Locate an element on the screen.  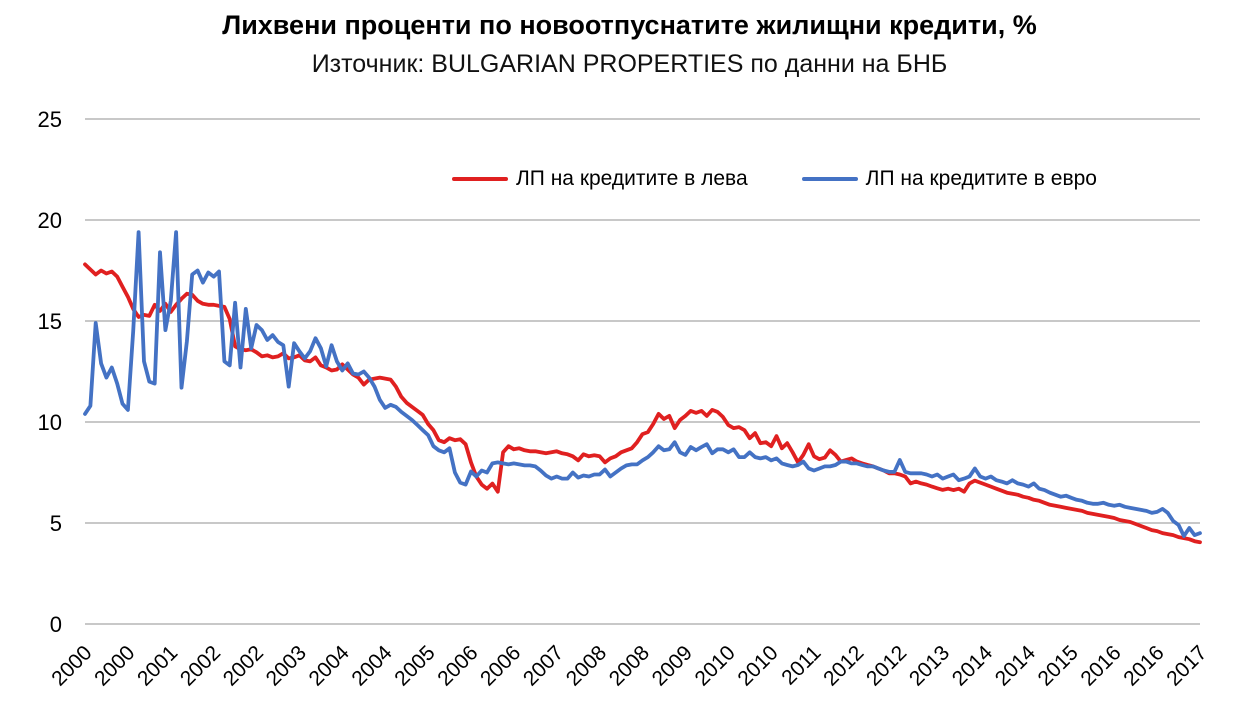
legend-label-bgn: ЛП на кредитите в лева is located at coordinates (632, 178).